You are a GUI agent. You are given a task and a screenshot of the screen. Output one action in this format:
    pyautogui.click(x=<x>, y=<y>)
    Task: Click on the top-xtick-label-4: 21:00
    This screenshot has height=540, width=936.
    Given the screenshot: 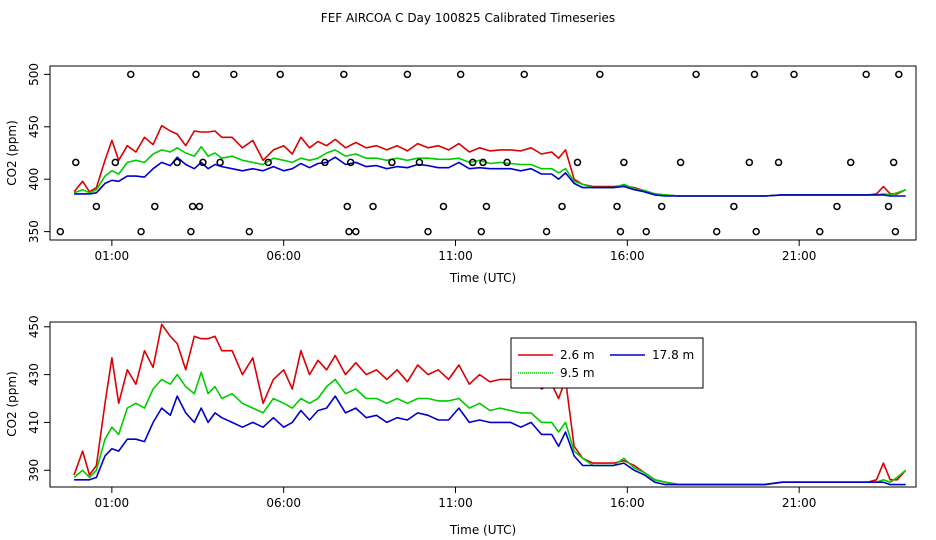 What is the action you would take?
    pyautogui.click(x=799, y=256)
    